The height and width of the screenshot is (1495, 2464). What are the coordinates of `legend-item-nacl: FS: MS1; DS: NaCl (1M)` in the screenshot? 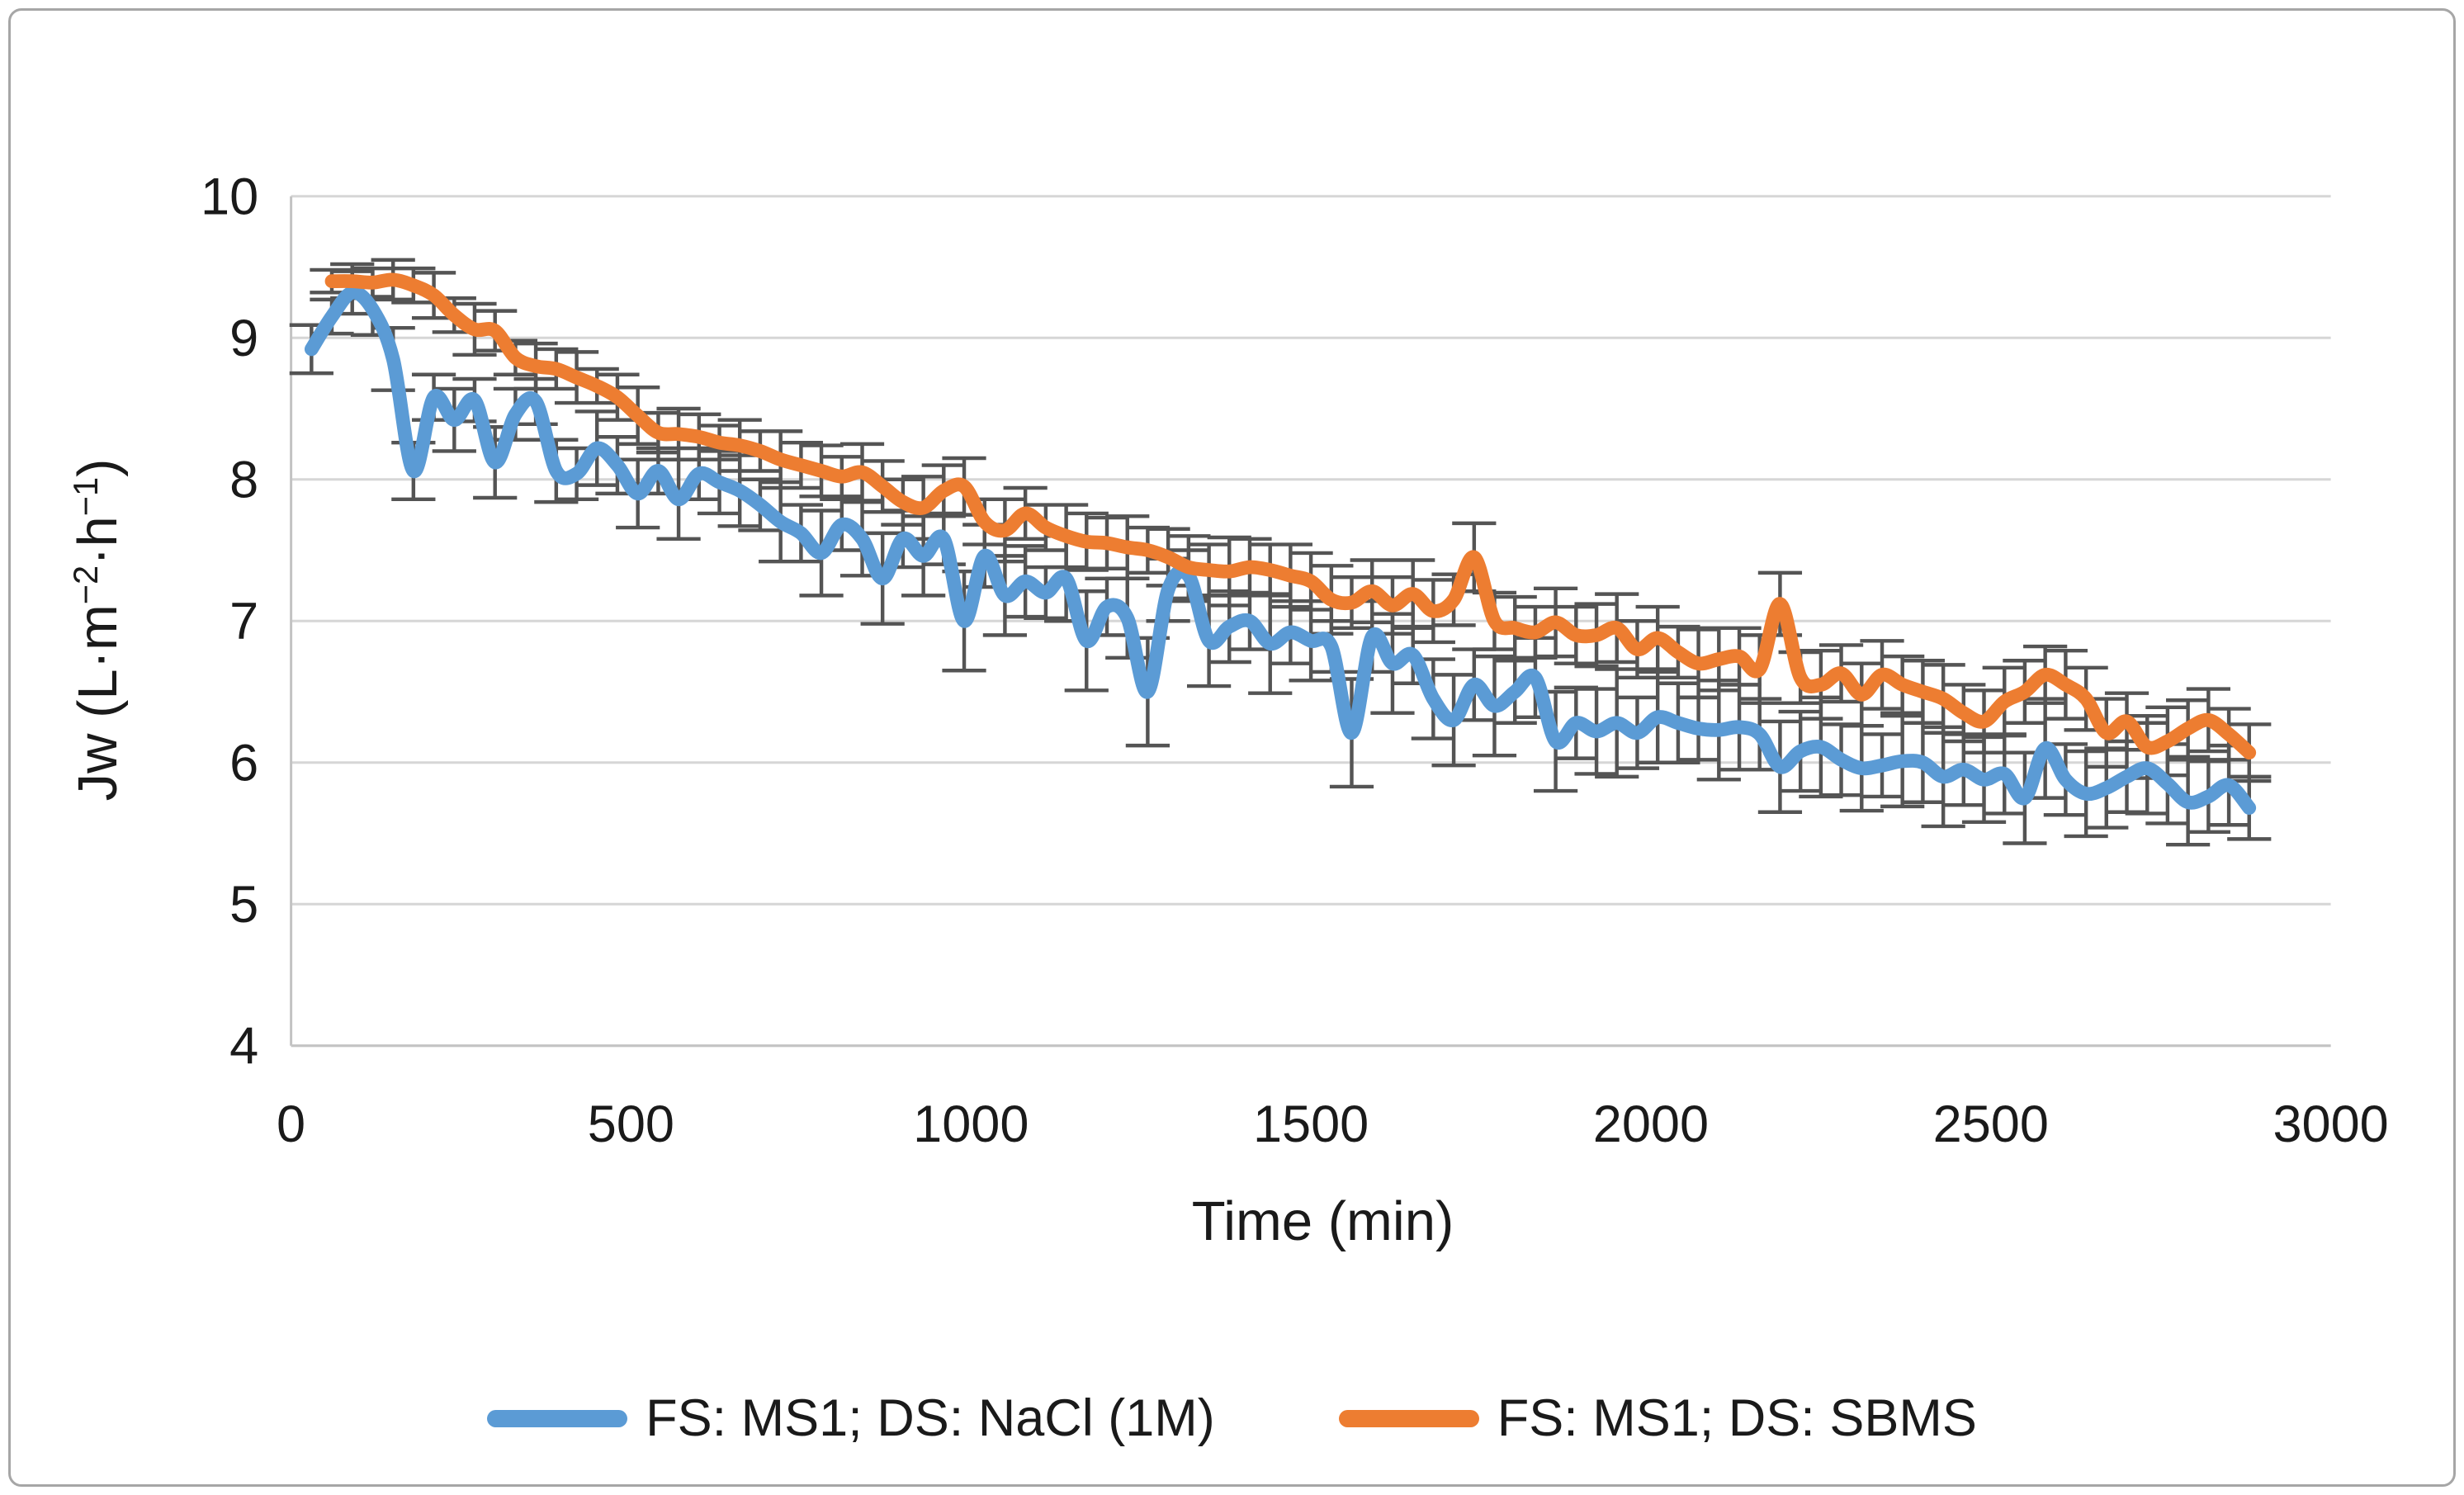 It's located at (851, 1418).